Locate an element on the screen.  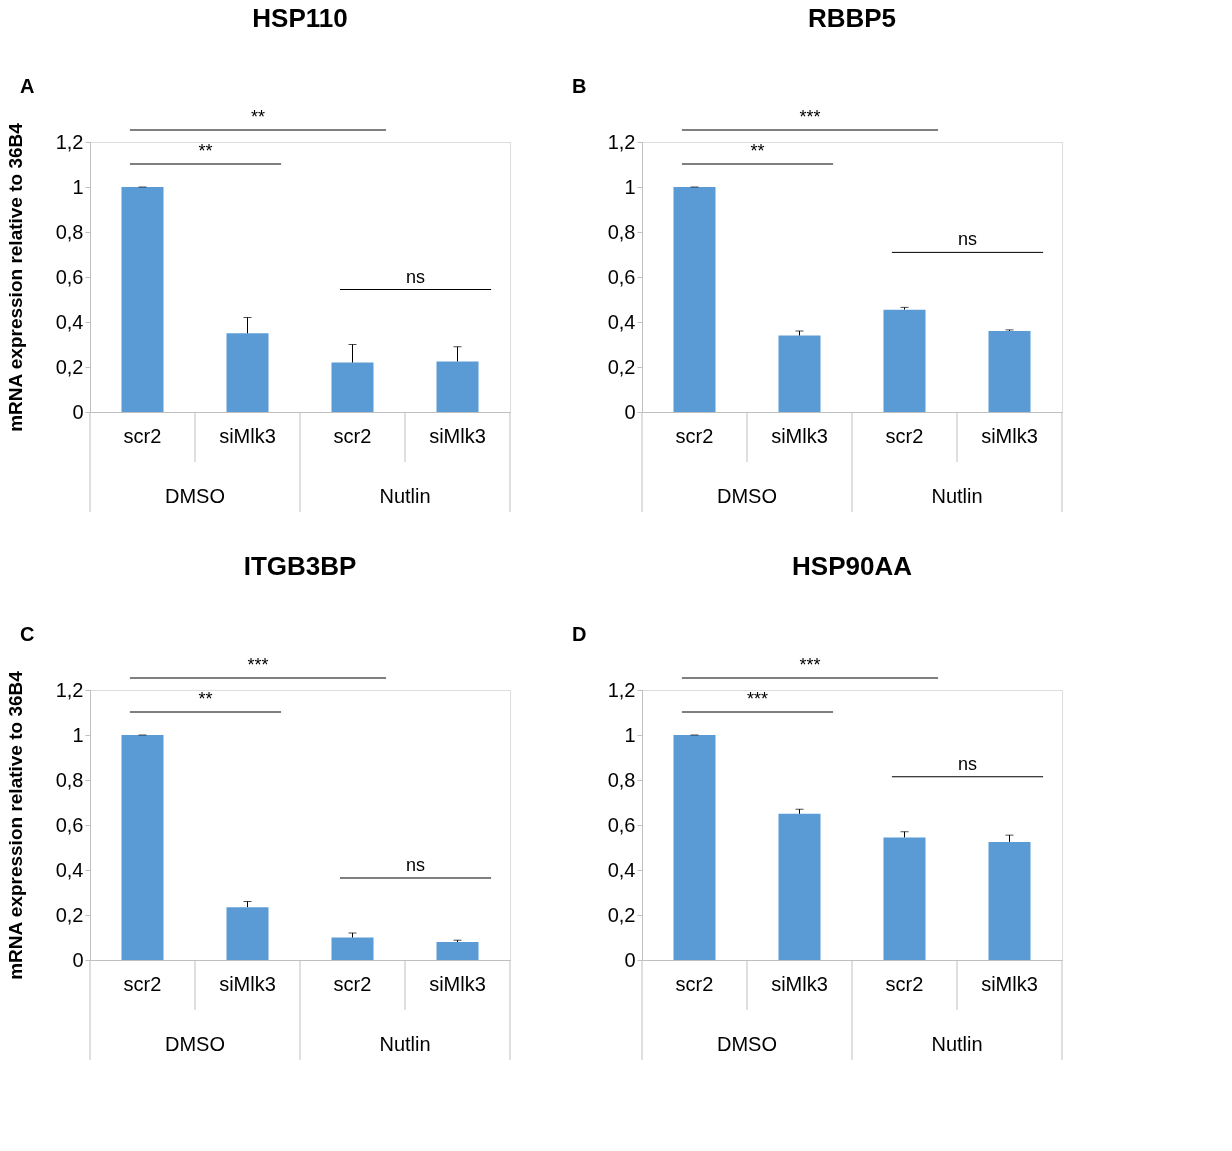
text: B is located at coordinates (579, 86).